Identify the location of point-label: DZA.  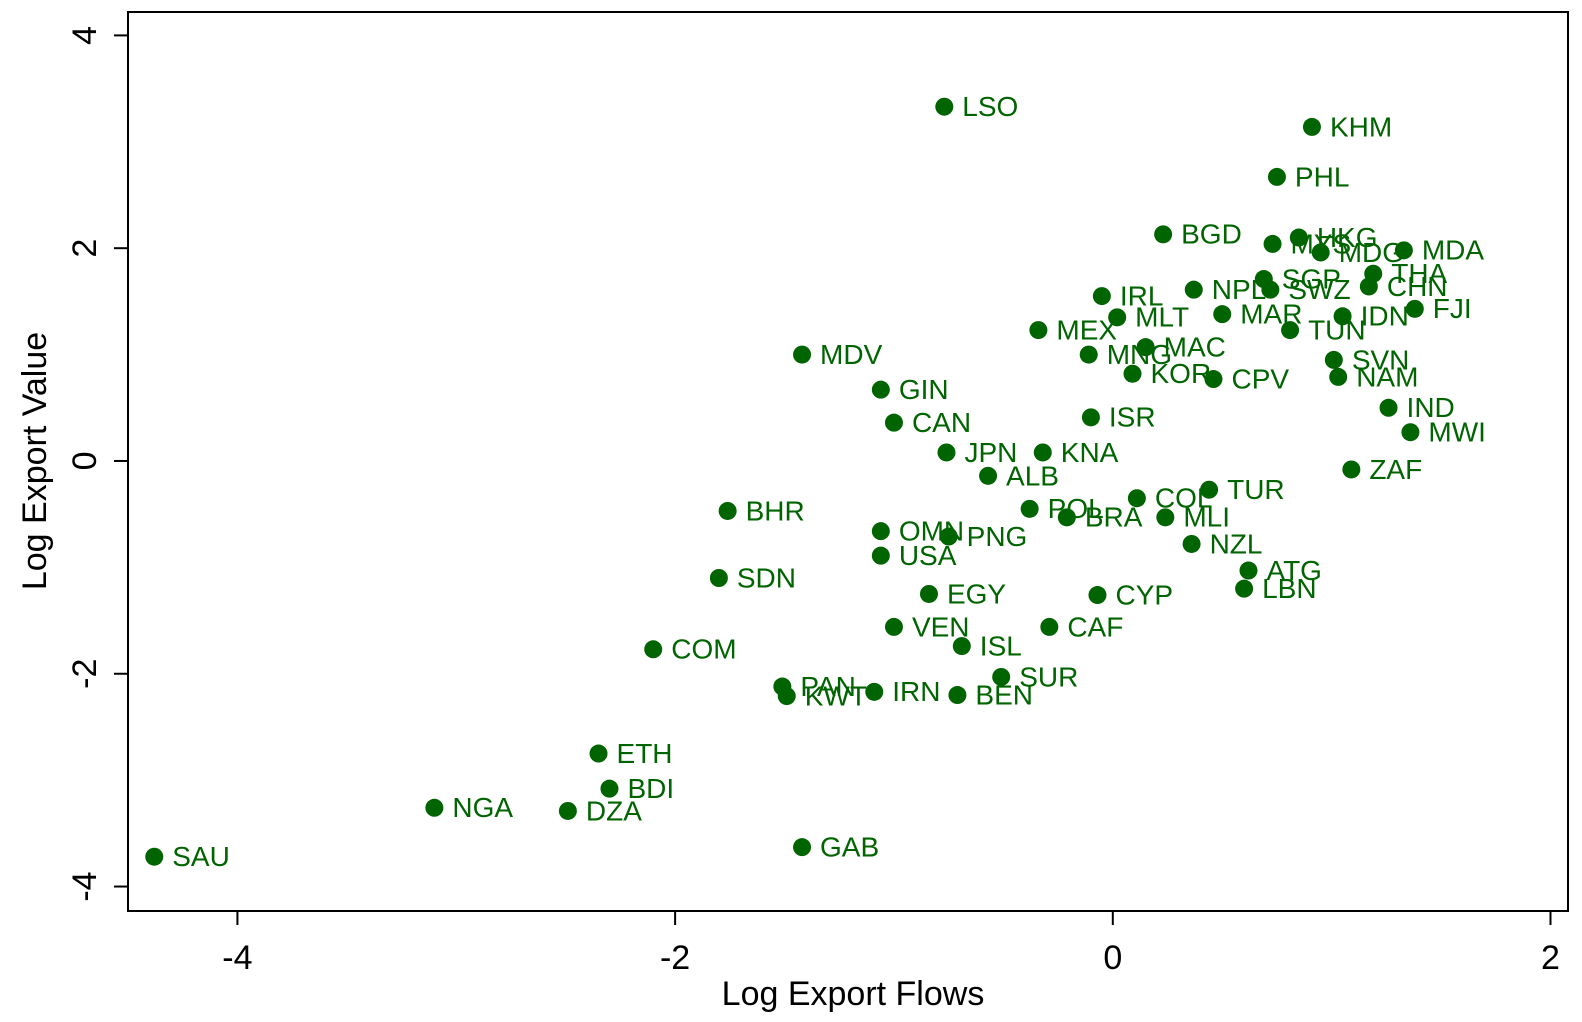
(614, 810).